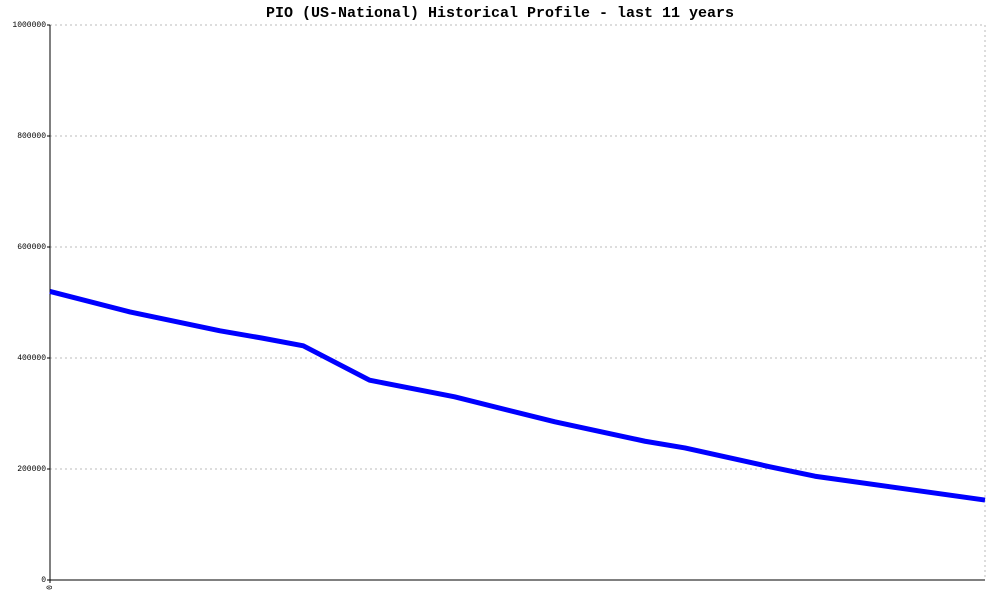 Image resolution: width=1000 pixels, height=600 pixels. Describe the element at coordinates (31, 136) in the screenshot. I see `y-tick-label: 800000` at that location.